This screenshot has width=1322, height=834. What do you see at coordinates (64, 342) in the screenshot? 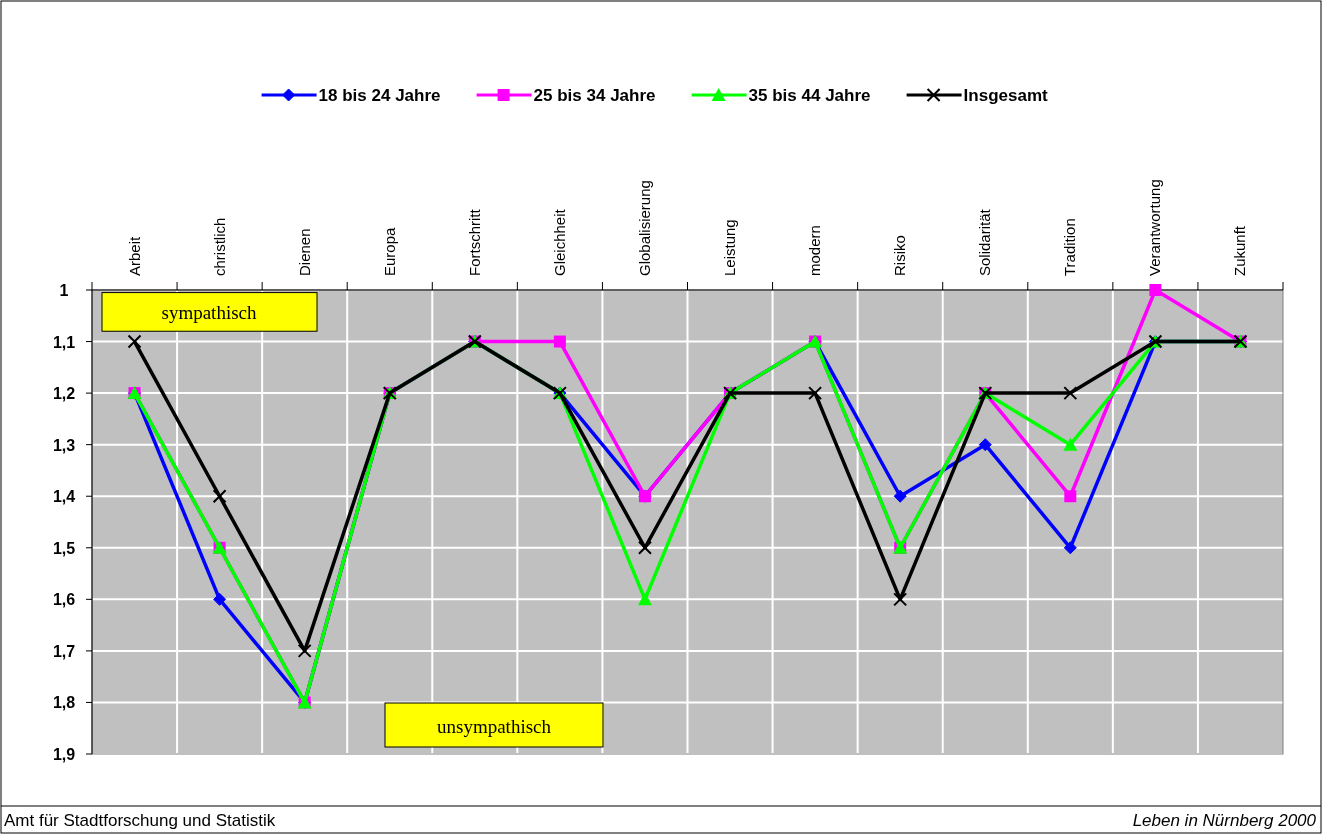
I see `y-tick-label: 1,1` at bounding box center [64, 342].